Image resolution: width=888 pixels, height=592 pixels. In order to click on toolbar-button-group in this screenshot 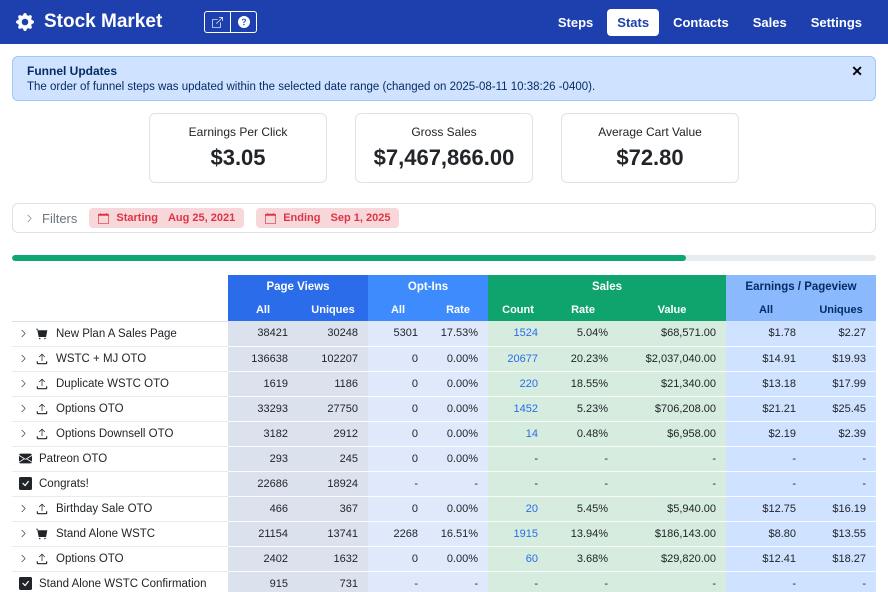, I will do `click(231, 22)`.